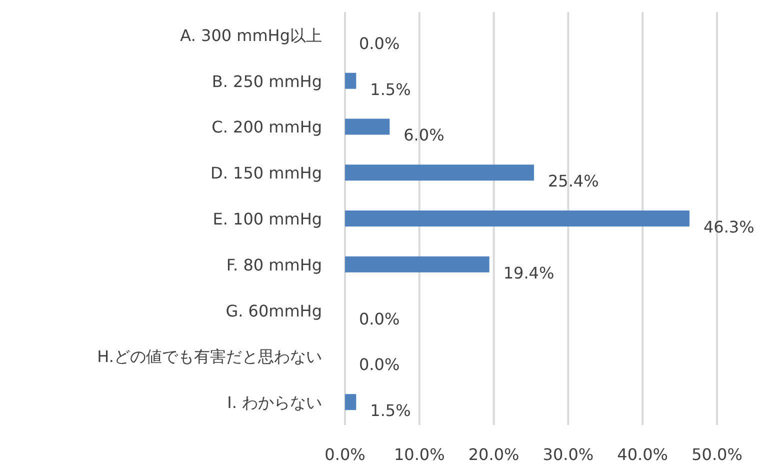  Describe the element at coordinates (266, 173) in the screenshot. I see `y-tick-label: D. 150 mmHg` at that location.